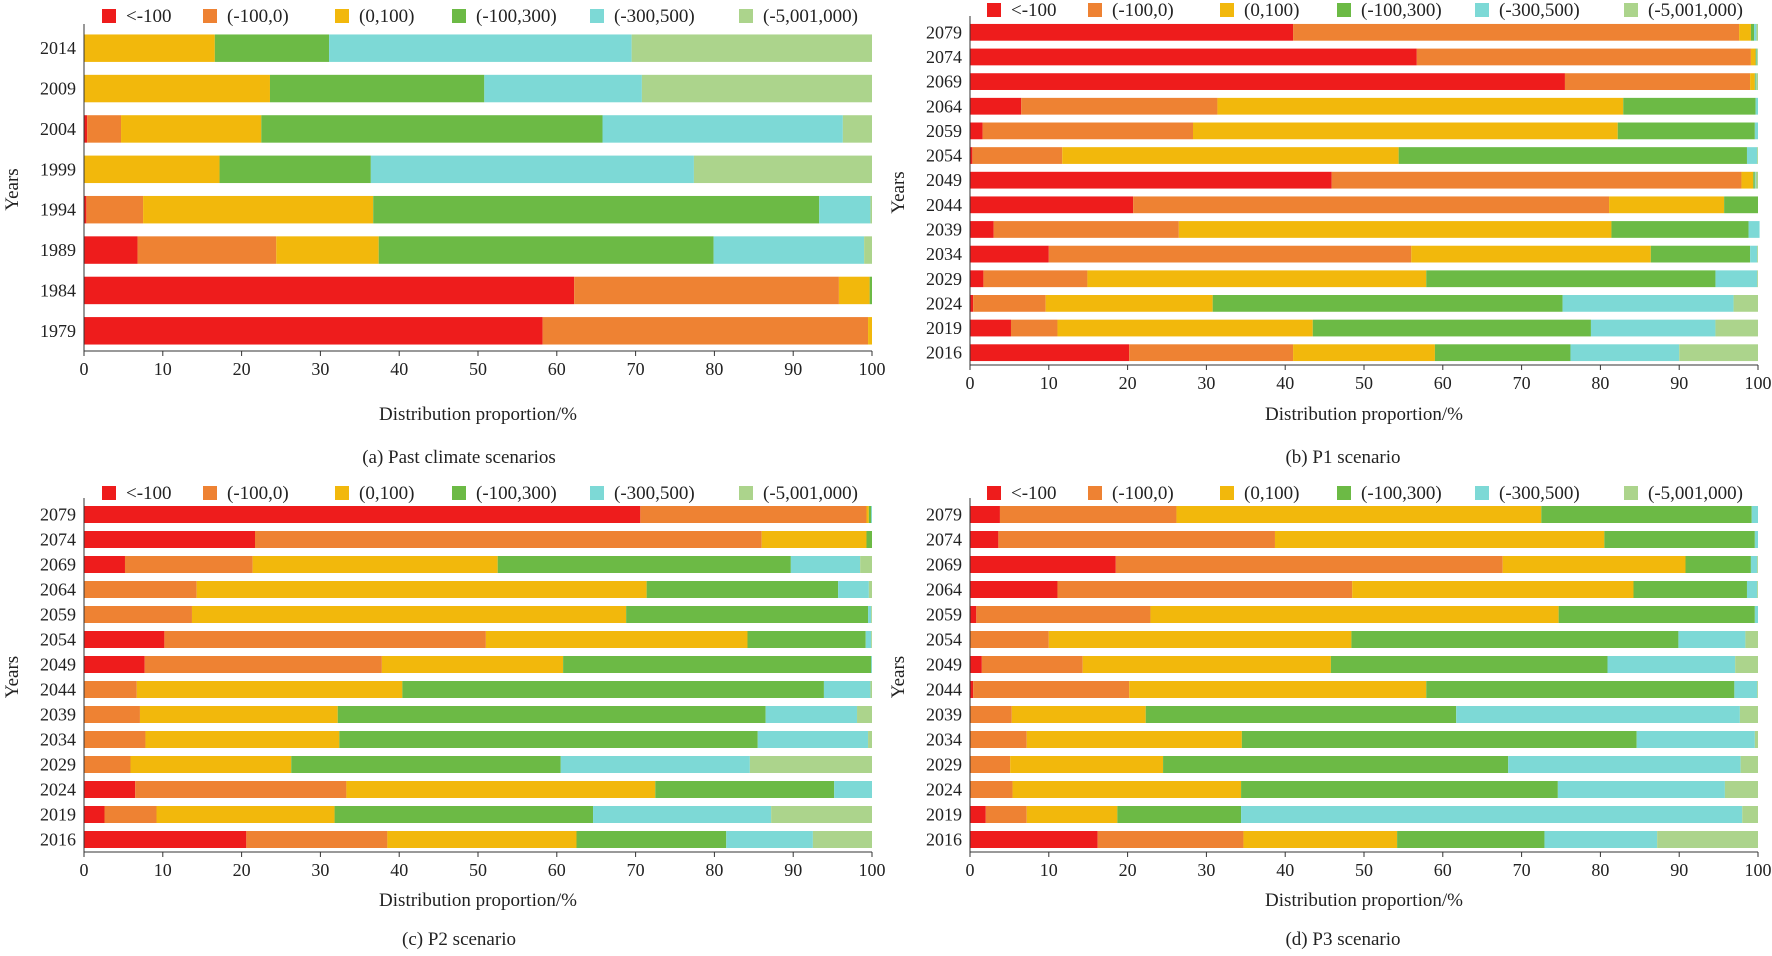  I want to click on y-tick-label: 2044, so click(944, 205).